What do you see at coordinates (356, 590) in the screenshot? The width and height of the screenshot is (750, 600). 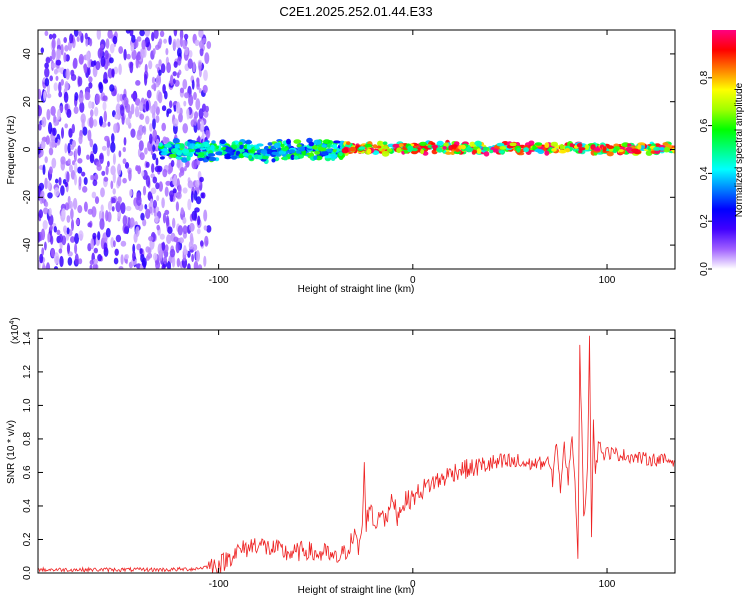 I see `snr-x-label: Height of straight line (km)` at bounding box center [356, 590].